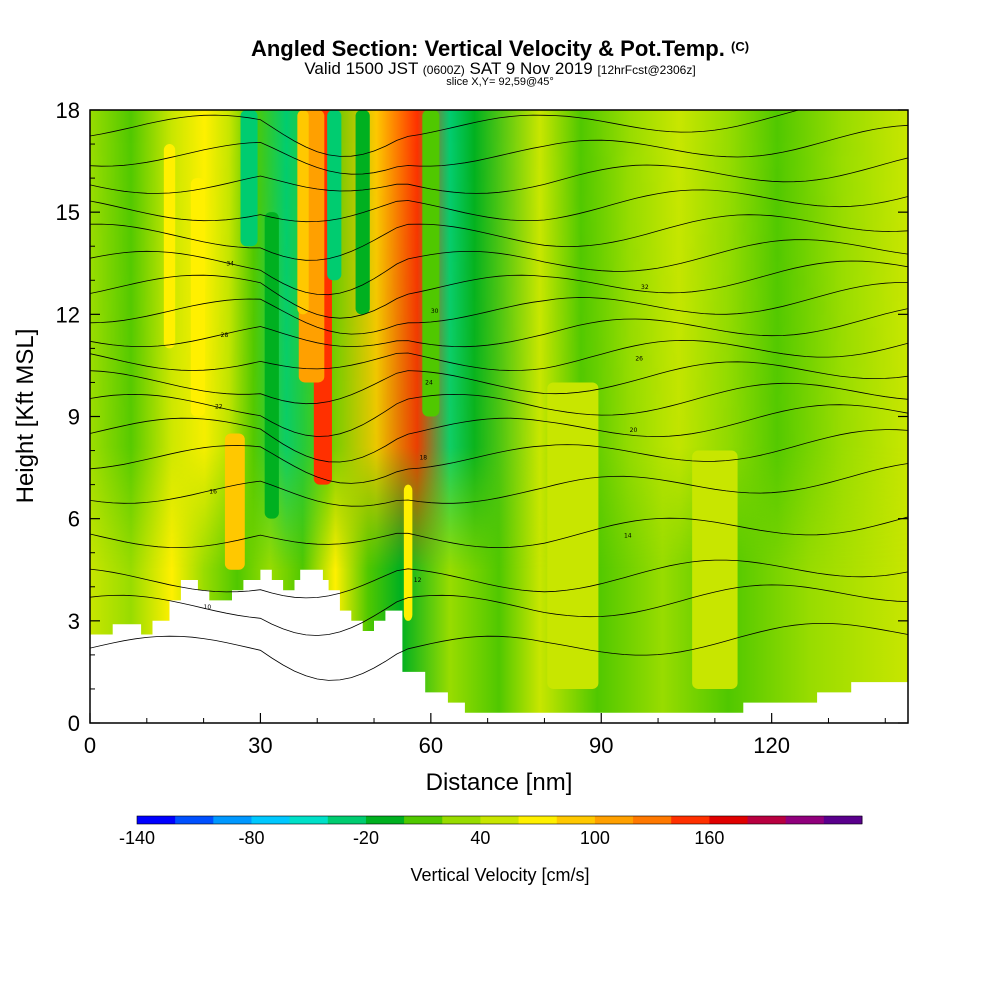 This screenshot has height=1000, width=1000. What do you see at coordinates (225, 335) in the screenshot?
I see `isentrope-label: 28` at bounding box center [225, 335].